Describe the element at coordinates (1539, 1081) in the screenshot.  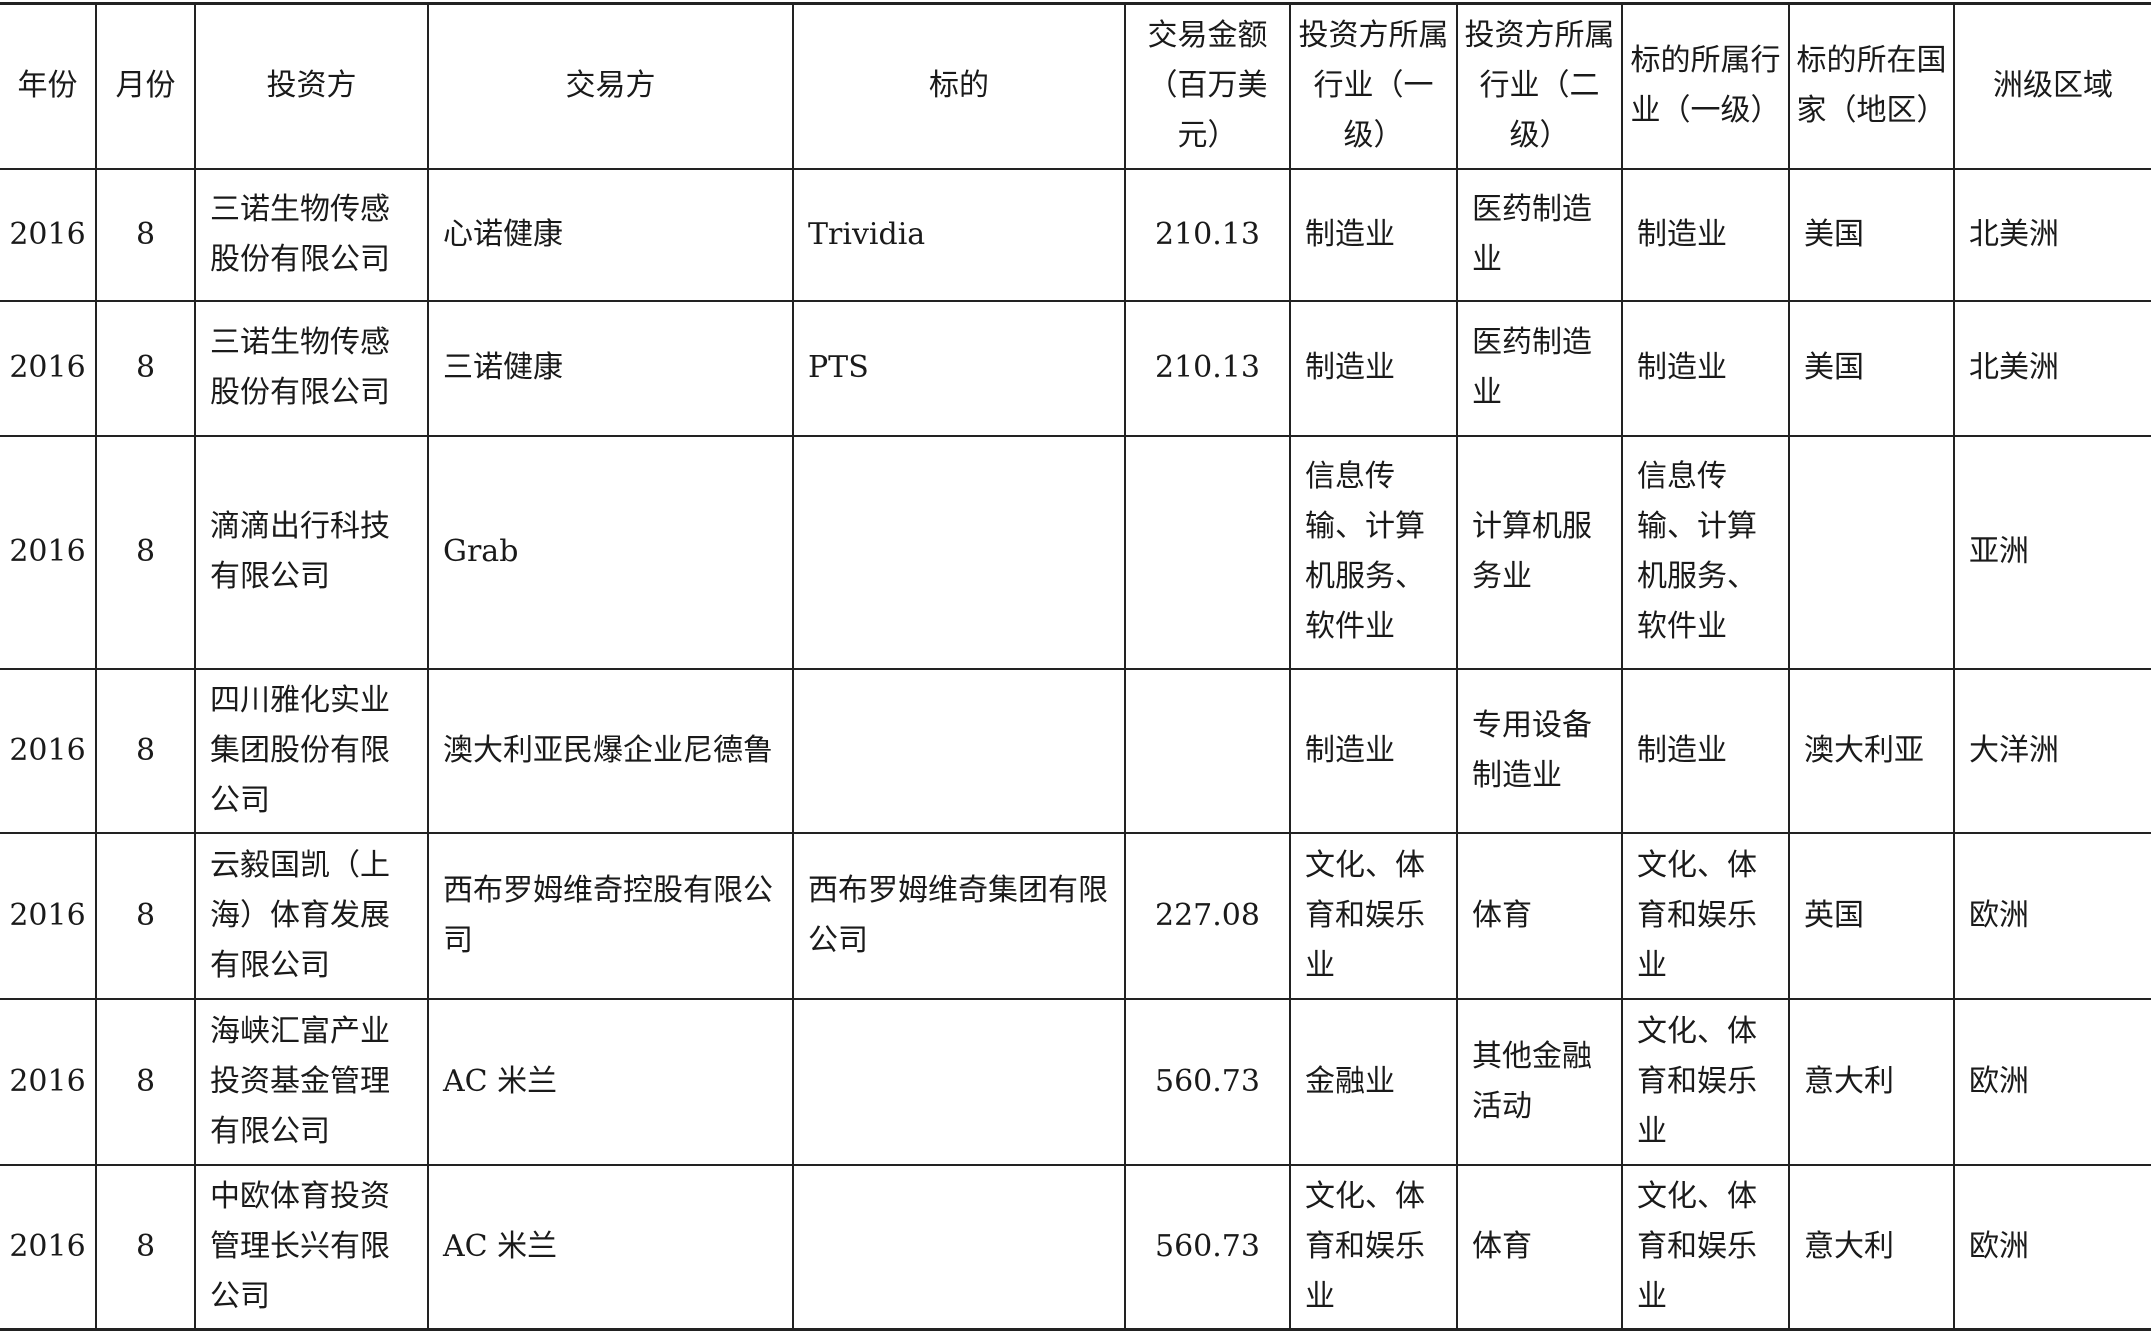
I see `table-cell: 其他金融活动` at that location.